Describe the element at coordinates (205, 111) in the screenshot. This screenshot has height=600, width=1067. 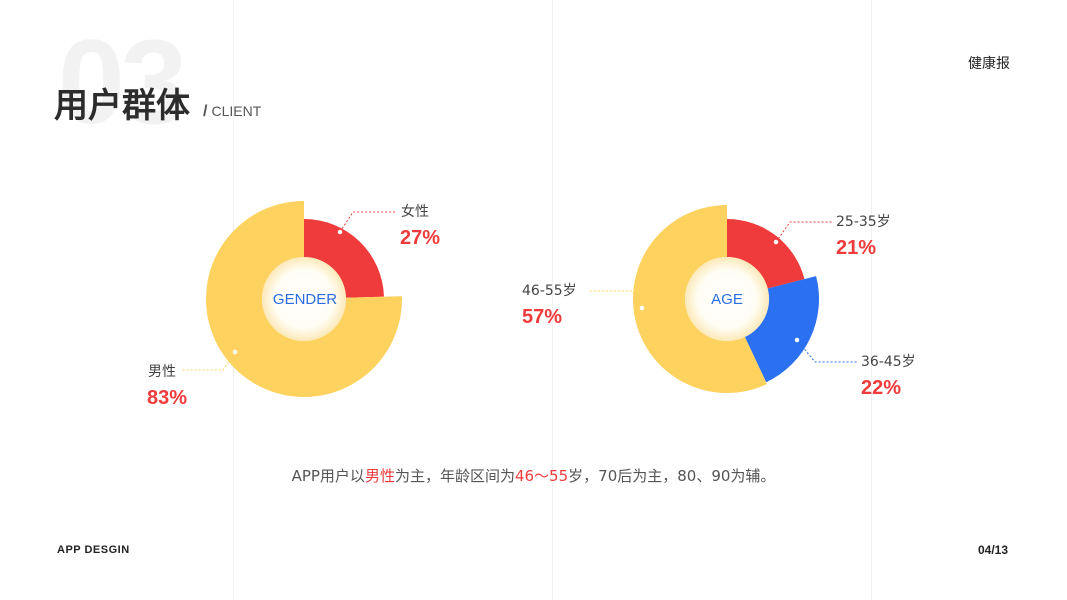
I see `subtitle-slash: /` at that location.